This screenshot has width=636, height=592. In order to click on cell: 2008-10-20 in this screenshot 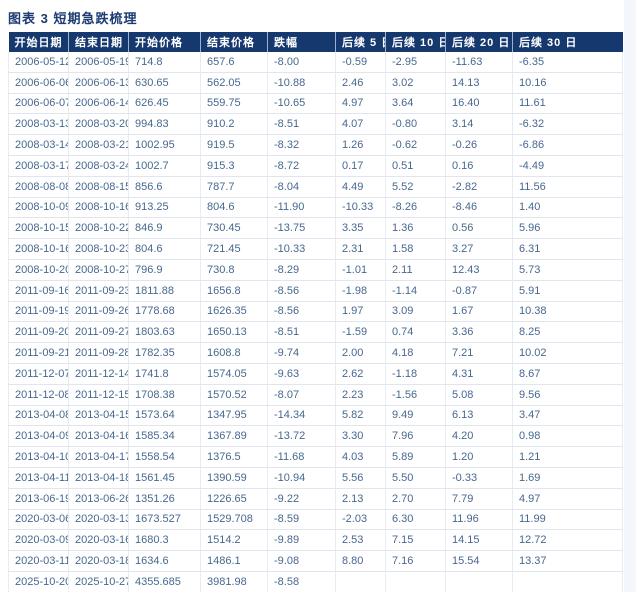, I will do `click(38, 270)`.